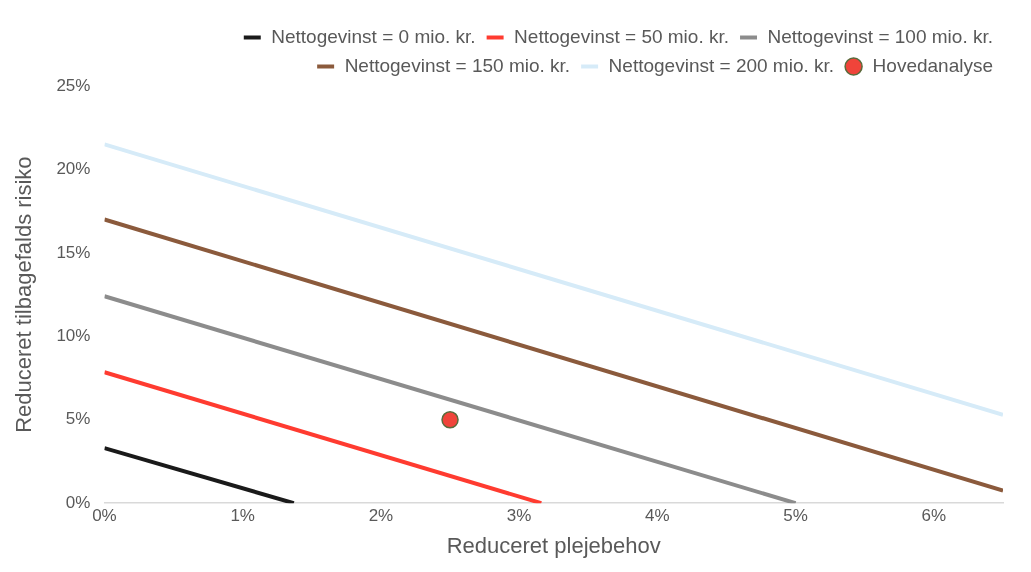  What do you see at coordinates (78, 502) in the screenshot?
I see `y-tick-label: 0%` at bounding box center [78, 502].